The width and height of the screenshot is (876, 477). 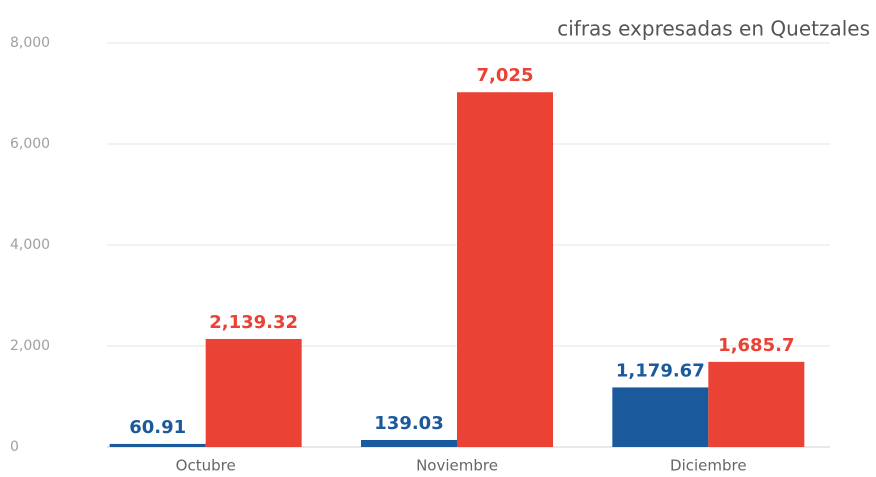 What do you see at coordinates (408, 423) in the screenshot?
I see `value-label: 139.03` at bounding box center [408, 423].